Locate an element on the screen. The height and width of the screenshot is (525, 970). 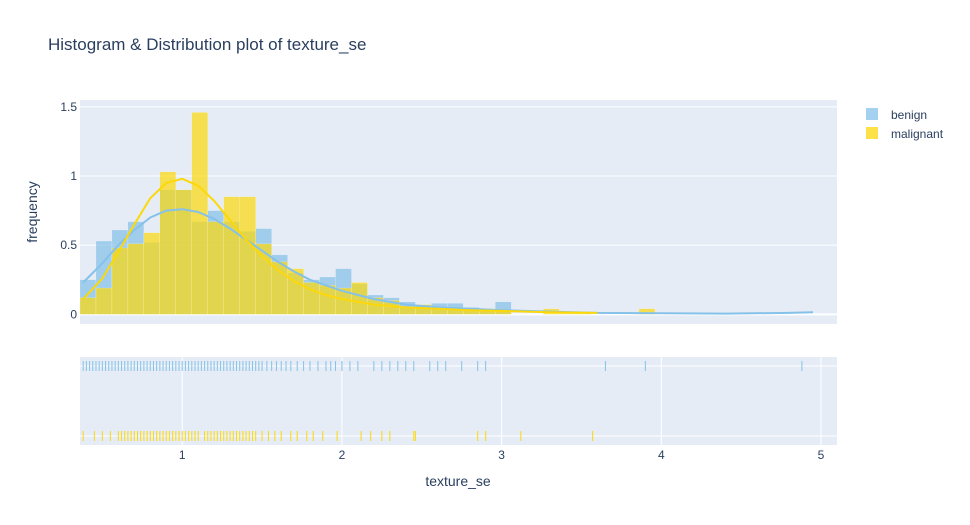
x-tick-label: 2 is located at coordinates (342, 455).